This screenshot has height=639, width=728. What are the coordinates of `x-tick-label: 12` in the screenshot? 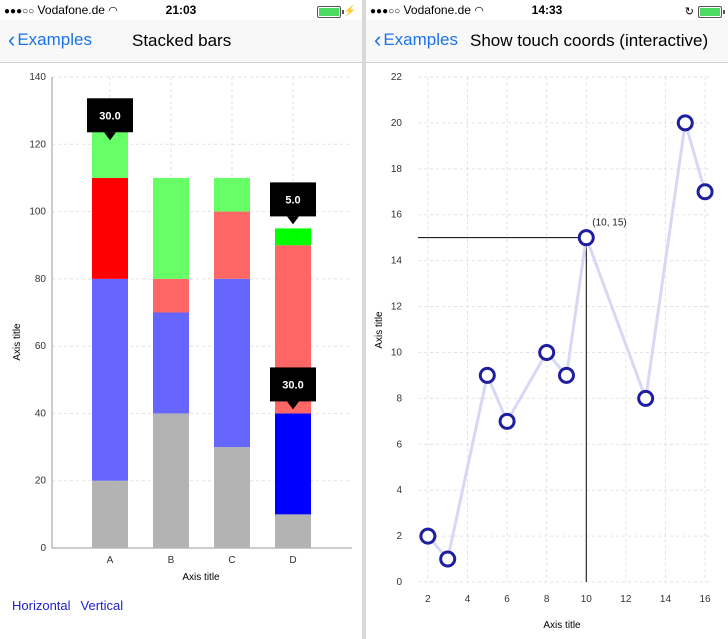 It's located at (626, 599).